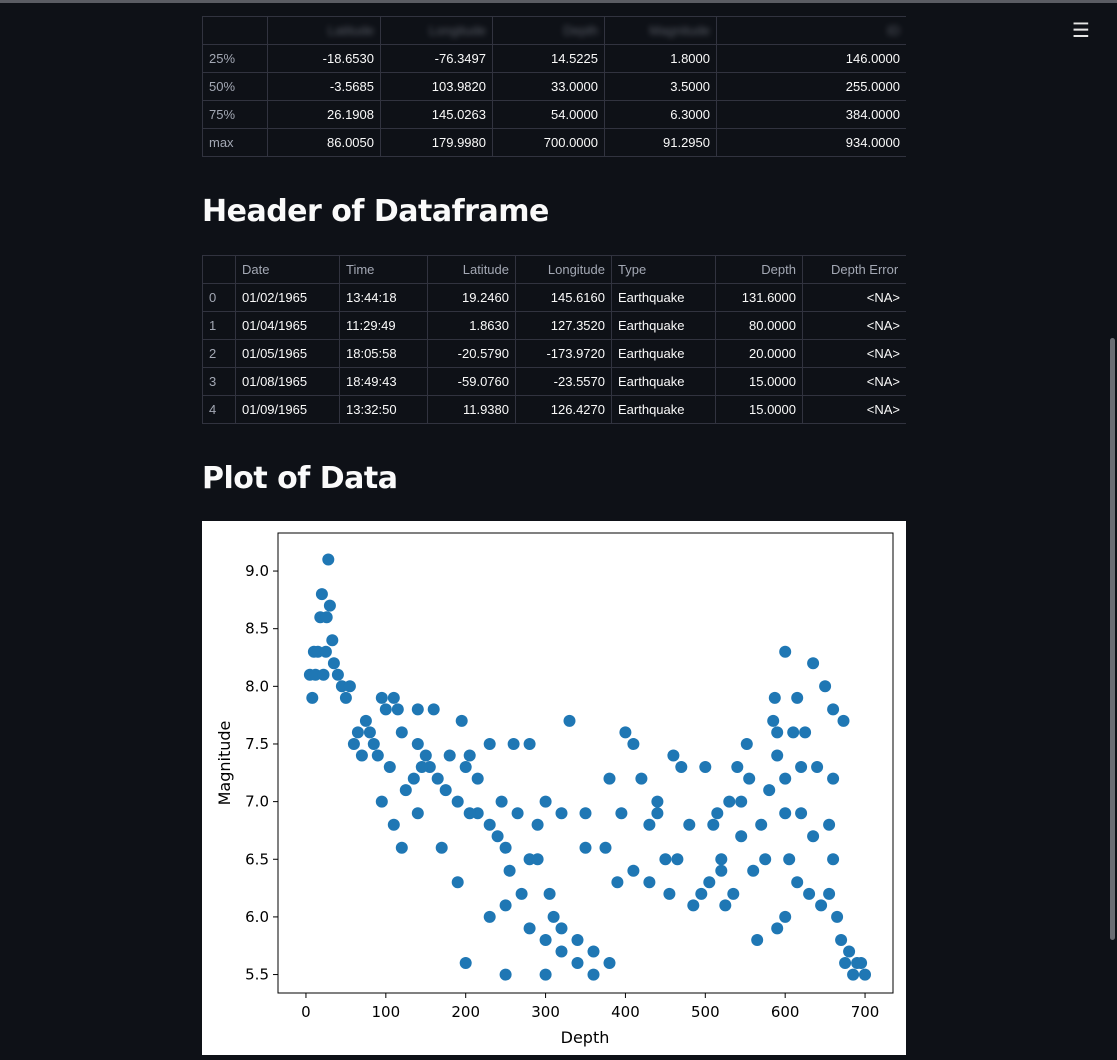  I want to click on table-cell: -76.3497, so click(436, 58).